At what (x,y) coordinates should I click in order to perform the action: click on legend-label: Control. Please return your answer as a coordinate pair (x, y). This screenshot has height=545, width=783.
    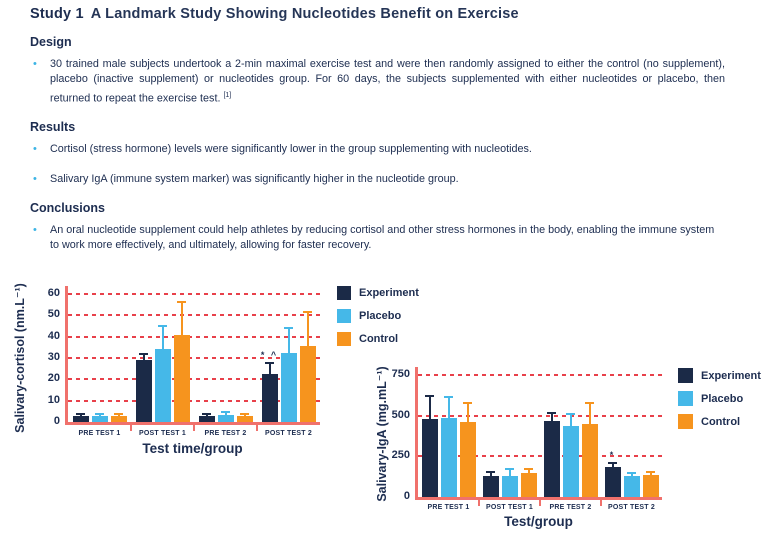
    Looking at the image, I should click on (379, 339).